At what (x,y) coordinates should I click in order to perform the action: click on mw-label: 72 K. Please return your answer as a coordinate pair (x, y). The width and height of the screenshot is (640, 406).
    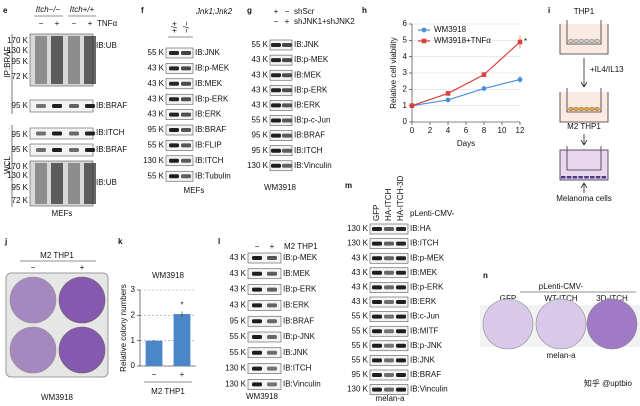
    Looking at the image, I should click on (20, 200).